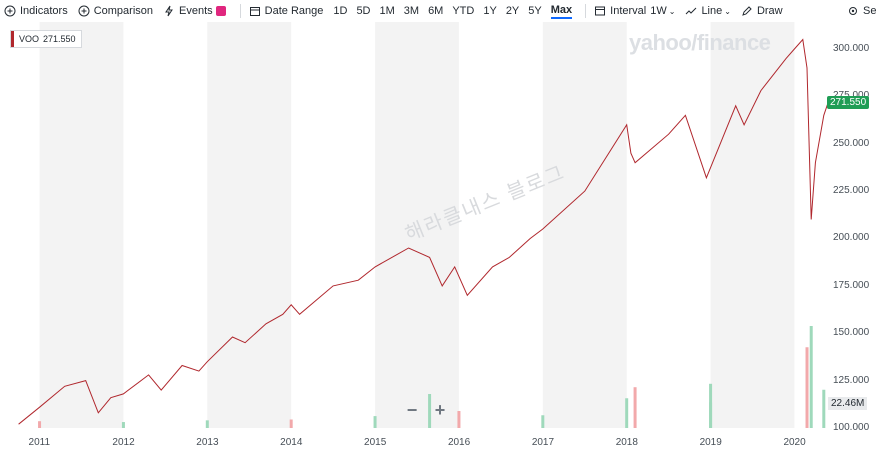 The height and width of the screenshot is (464, 883). Describe the element at coordinates (851, 95) in the screenshot. I see `y-tick-label: 275.000` at that location.